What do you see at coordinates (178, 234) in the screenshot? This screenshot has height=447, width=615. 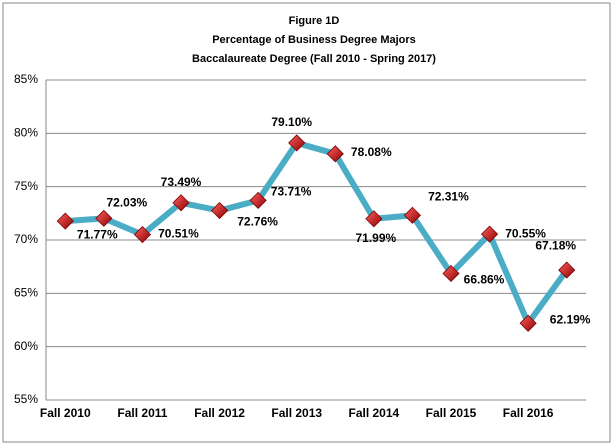 I see `data-label: 70.51%` at bounding box center [178, 234].